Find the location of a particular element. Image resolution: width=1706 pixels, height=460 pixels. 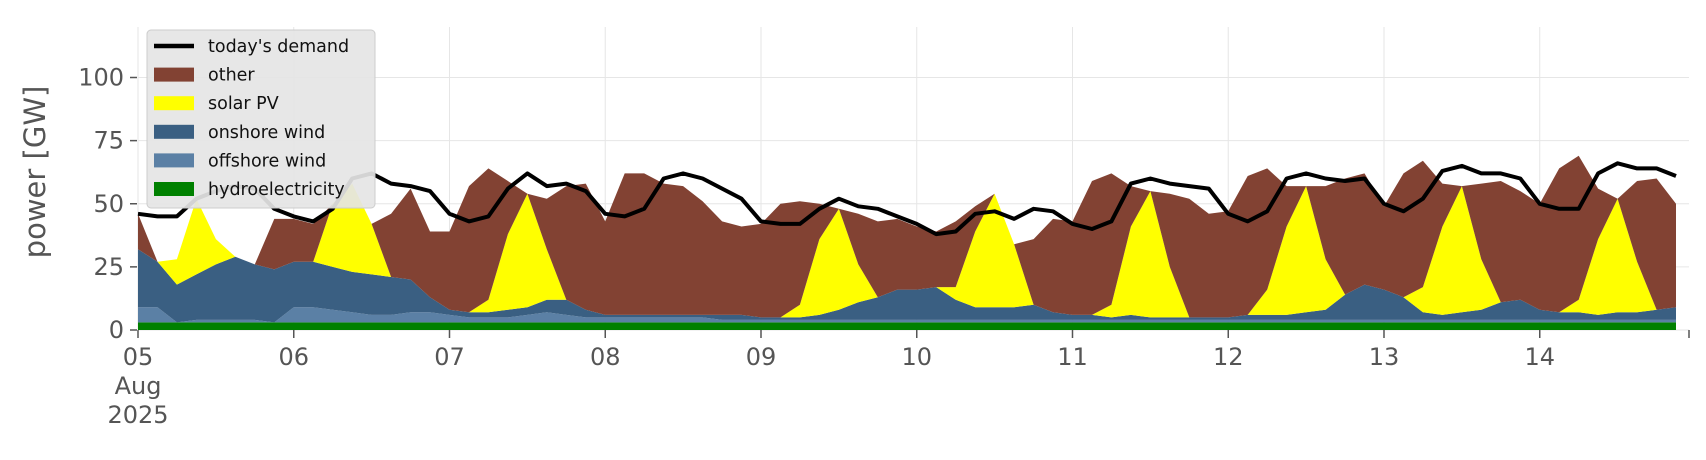

legend-label: other is located at coordinates (231, 76).